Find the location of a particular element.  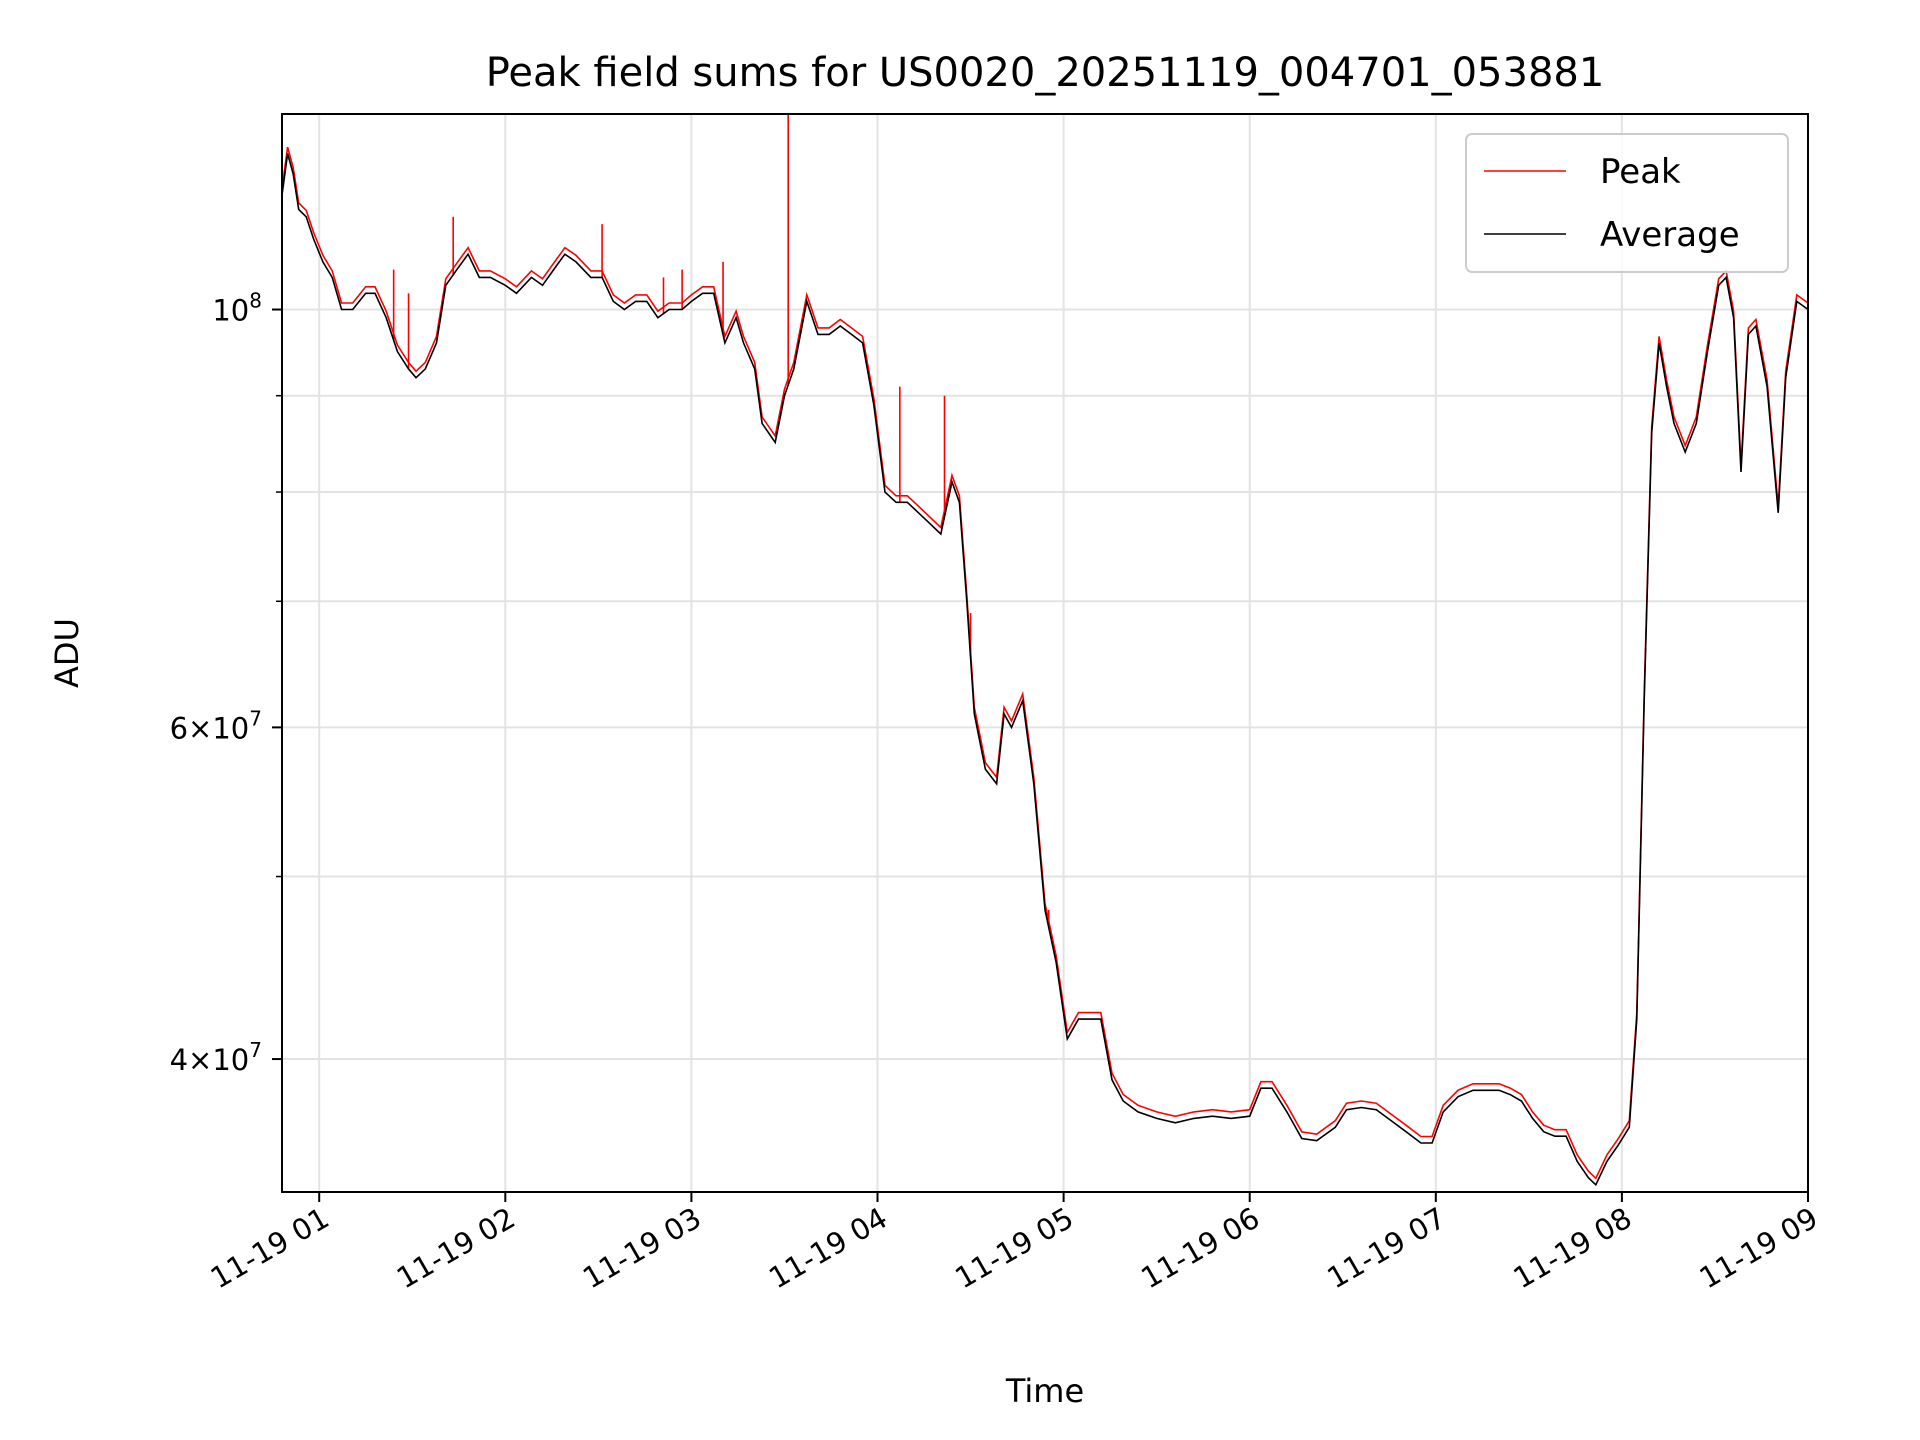

legend: Peak Average is located at coordinates (1627, 203).